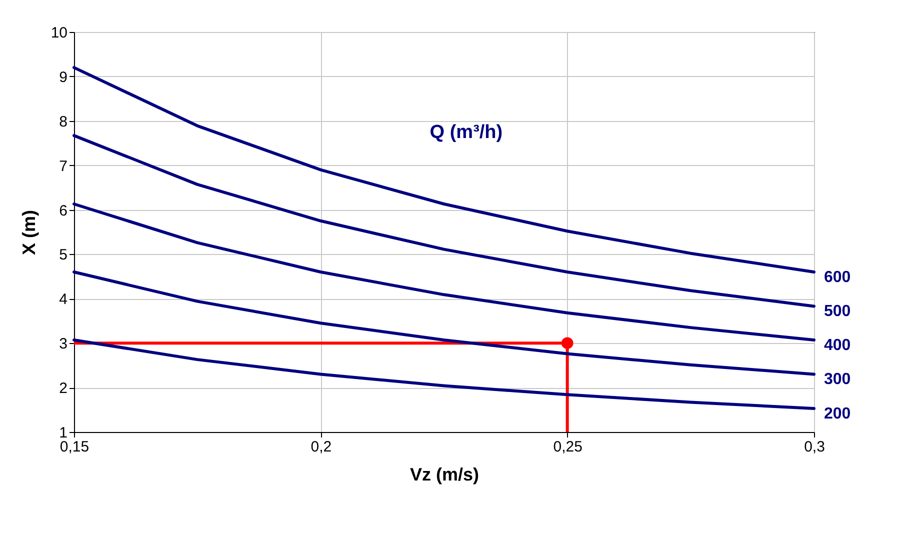 The width and height of the screenshot is (898, 540). I want to click on y-tick-label: 7, so click(63, 166).